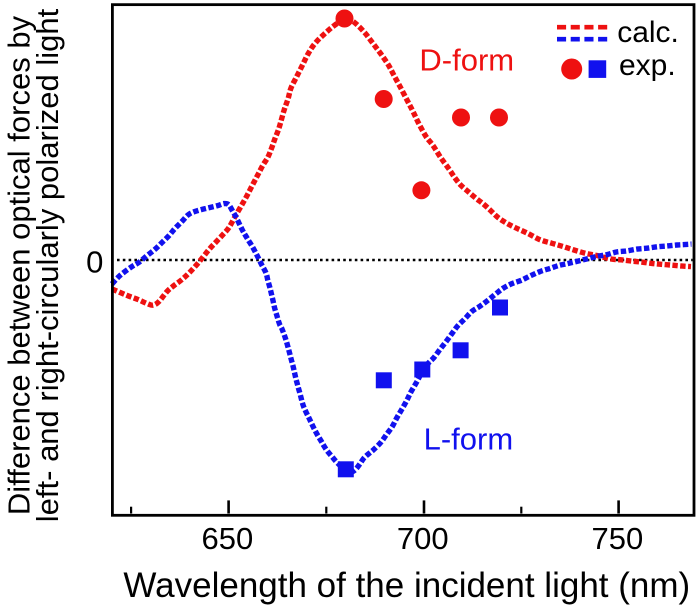 The image size is (700, 612). What do you see at coordinates (618, 538) in the screenshot?
I see `svg-text: 750` at bounding box center [618, 538].